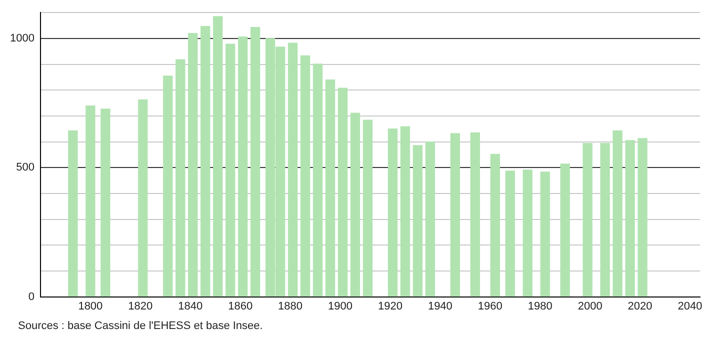  I want to click on source-note: Sources : base Cassini de l'EHESS et base Insee., so click(140, 326).